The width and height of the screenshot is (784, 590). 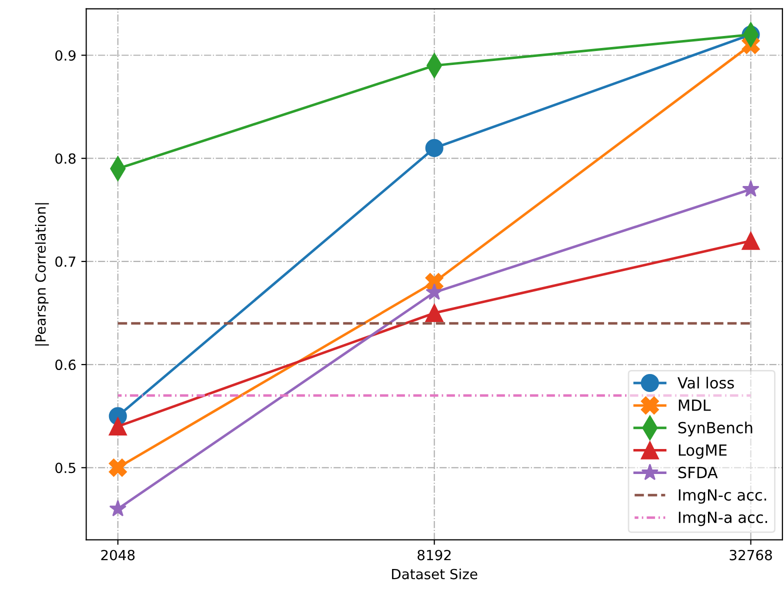 I want to click on y-tick-label: 0.9, so click(x=65, y=55).